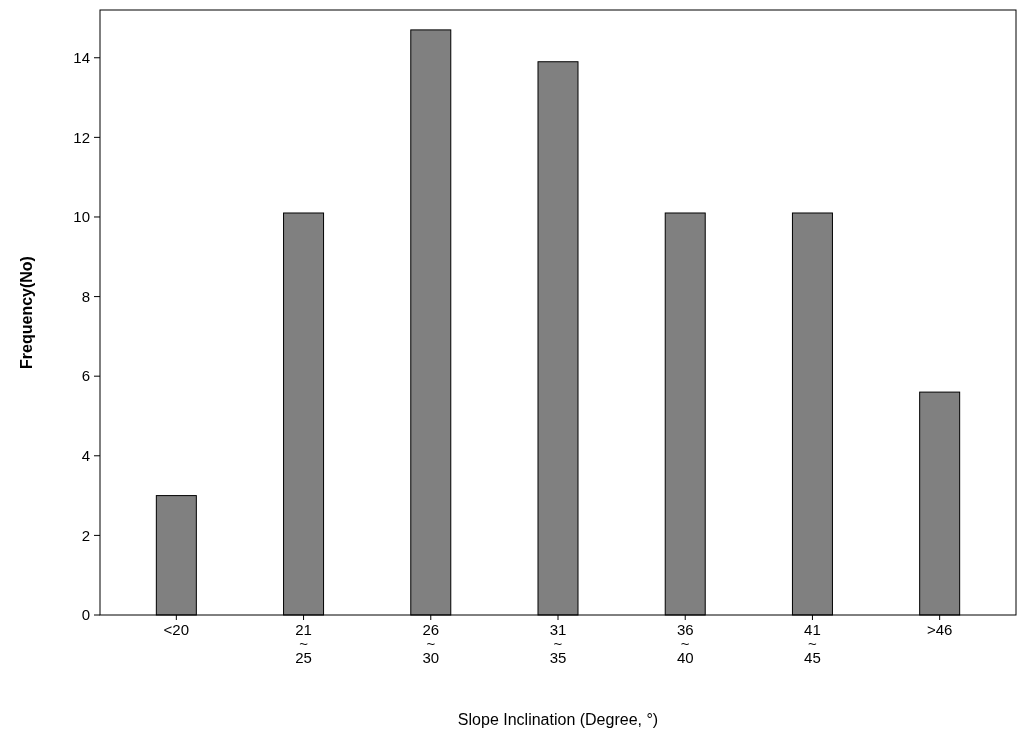 The width and height of the screenshot is (1026, 745). What do you see at coordinates (558, 643) in the screenshot?
I see `x-tick-label: 31 ~ 35` at bounding box center [558, 643].